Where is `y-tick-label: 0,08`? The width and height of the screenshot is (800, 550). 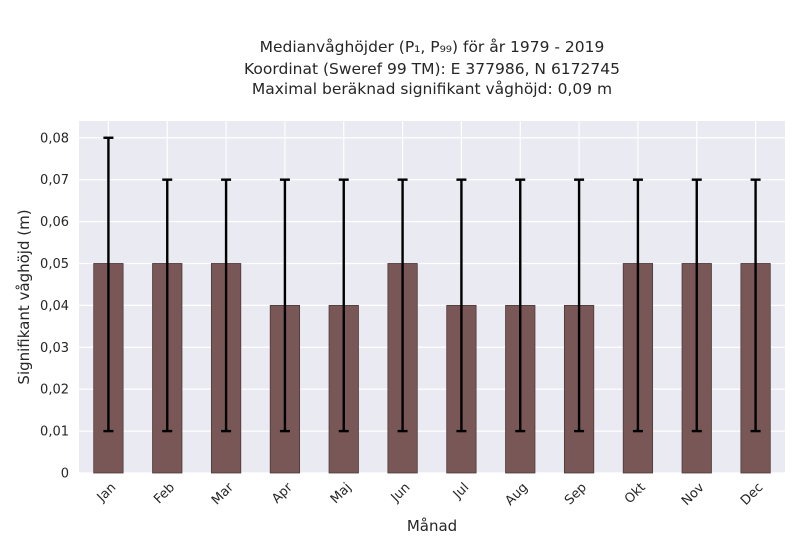 y-tick-label: 0,08 is located at coordinates (54, 138).